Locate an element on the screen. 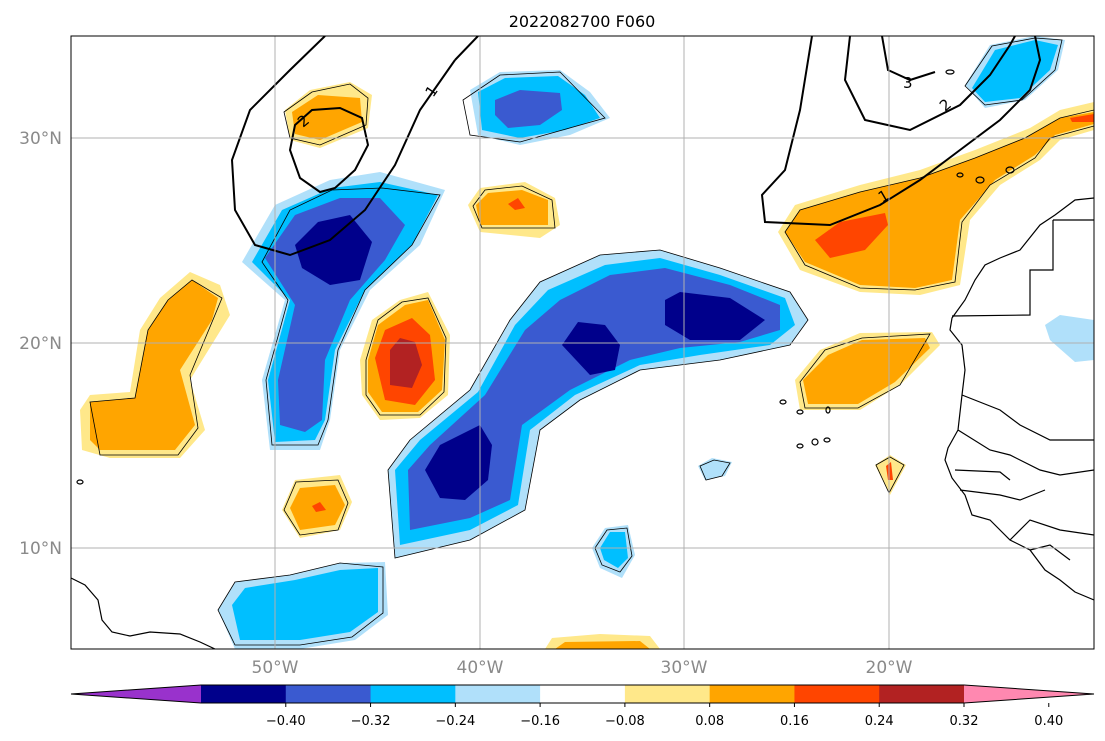  colorbar-tick-label: 0.08 is located at coordinates (709, 721).